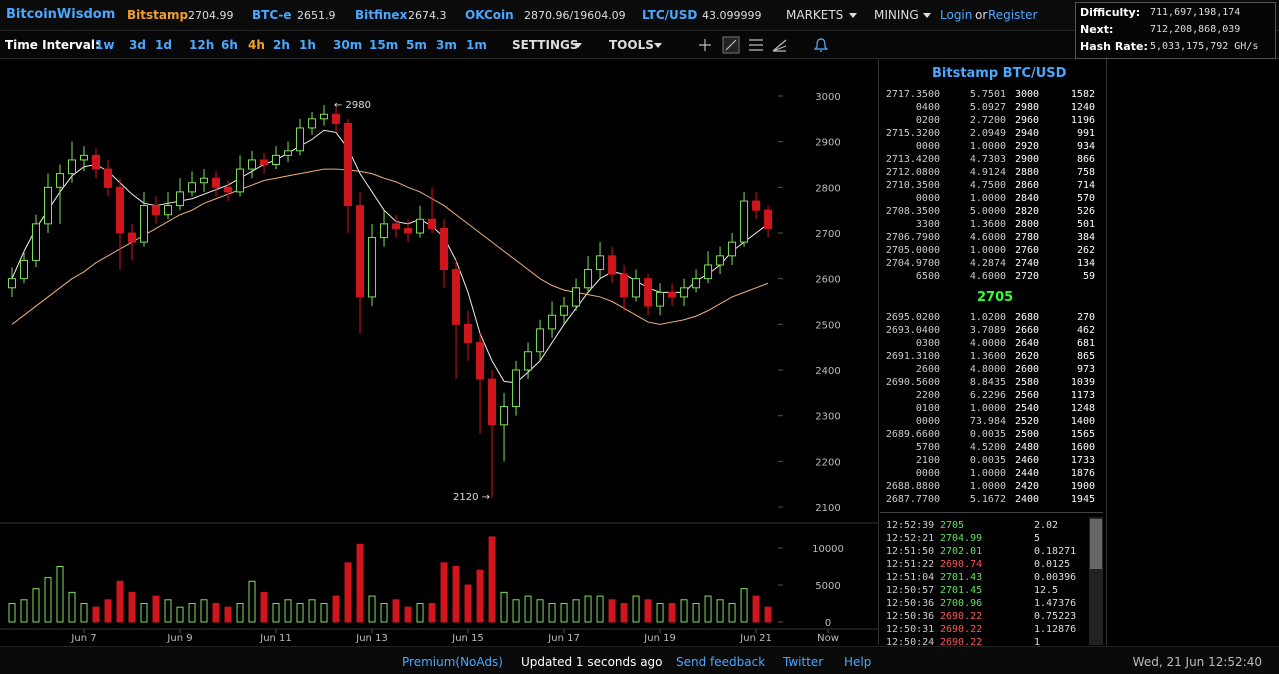  I want to click on interval-button: 1h, so click(307, 45).